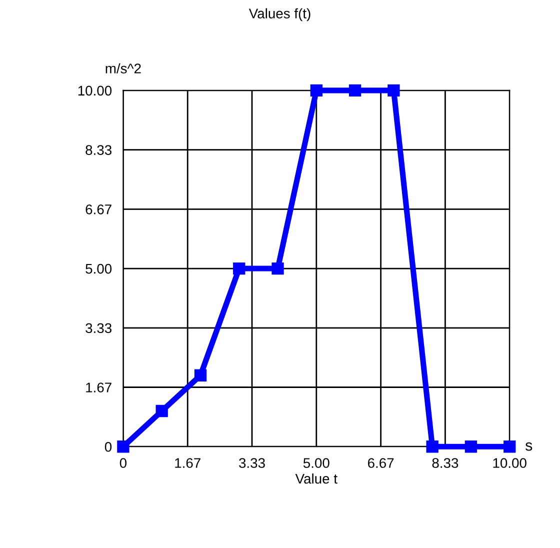 This screenshot has width=560, height=548. What do you see at coordinates (252, 463) in the screenshot?
I see `x-tick-label: 3.33` at bounding box center [252, 463].